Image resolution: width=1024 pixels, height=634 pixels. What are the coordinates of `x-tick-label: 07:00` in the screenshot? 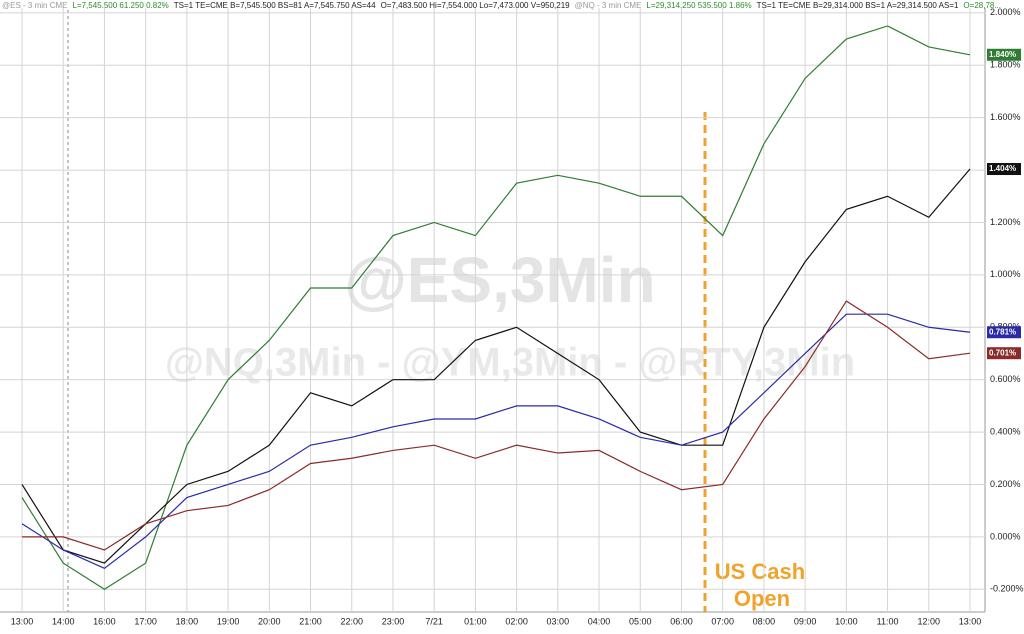 It's located at (722, 621).